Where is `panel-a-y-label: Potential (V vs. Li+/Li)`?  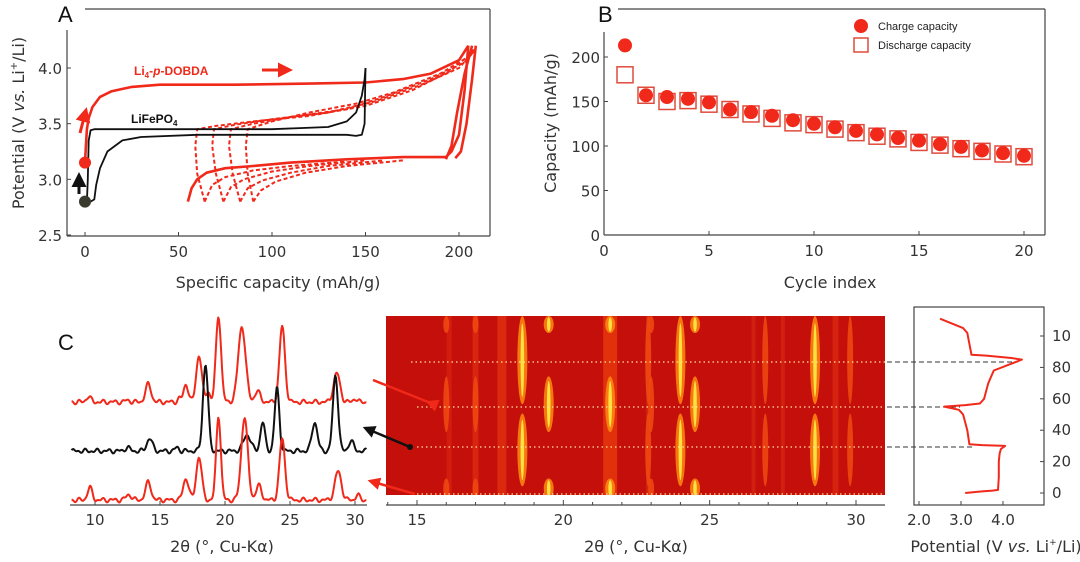
panel-a-y-label: Potential (V vs. Li+/Li) is located at coordinates (18, 123).